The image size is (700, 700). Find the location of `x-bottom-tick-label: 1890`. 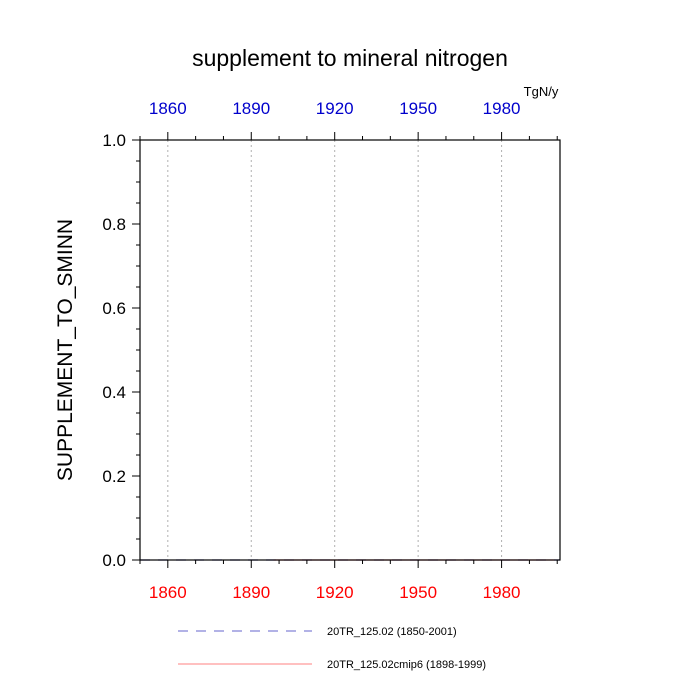

x-bottom-tick-label: 1890 is located at coordinates (251, 592).